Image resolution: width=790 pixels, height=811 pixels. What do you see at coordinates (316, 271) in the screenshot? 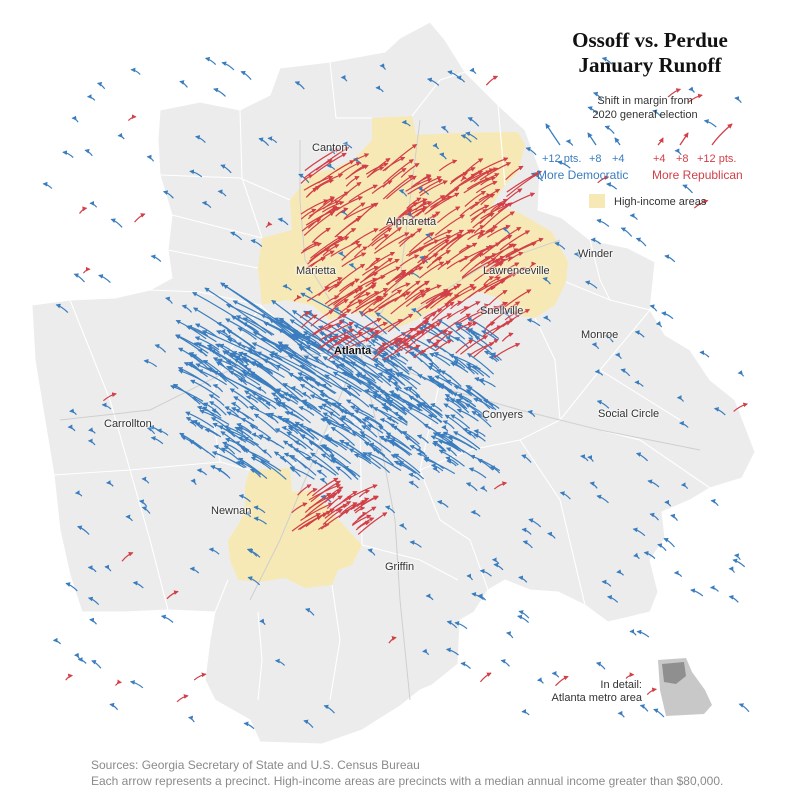
I see `city-label-marietta: Marietta` at bounding box center [316, 271].